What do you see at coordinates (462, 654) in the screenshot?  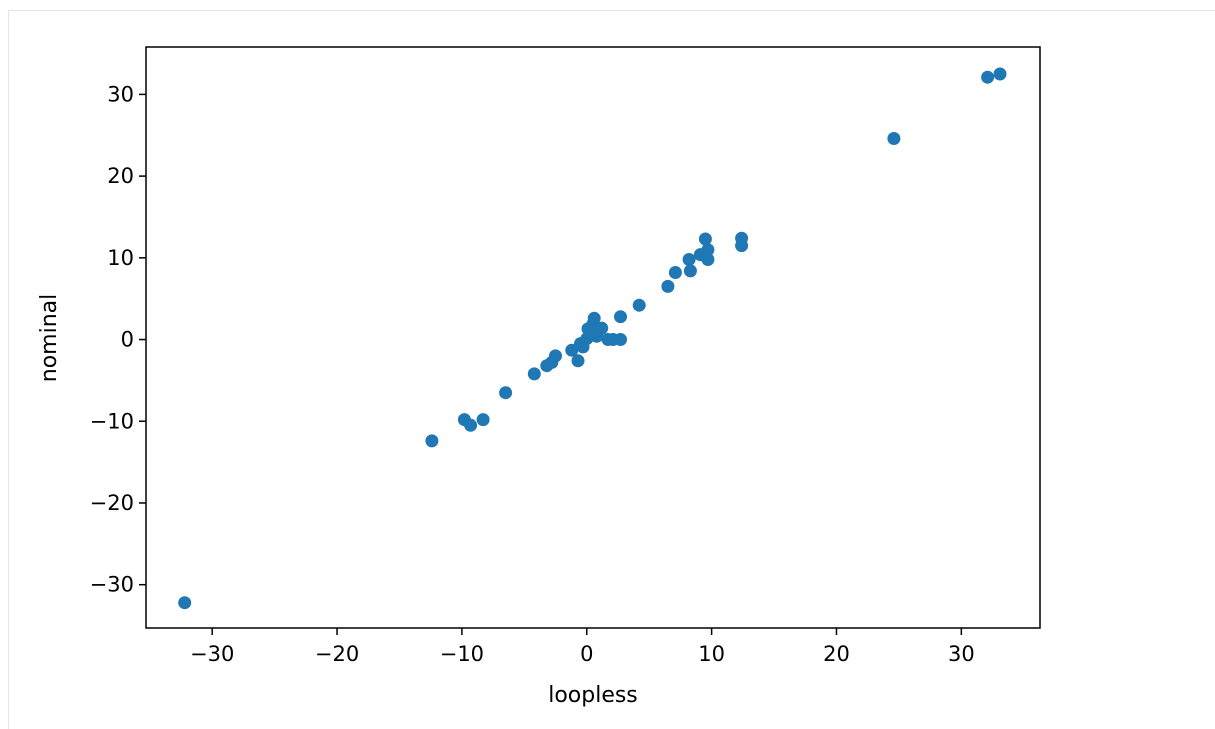 I see `x-tick-label: −10` at bounding box center [462, 654].